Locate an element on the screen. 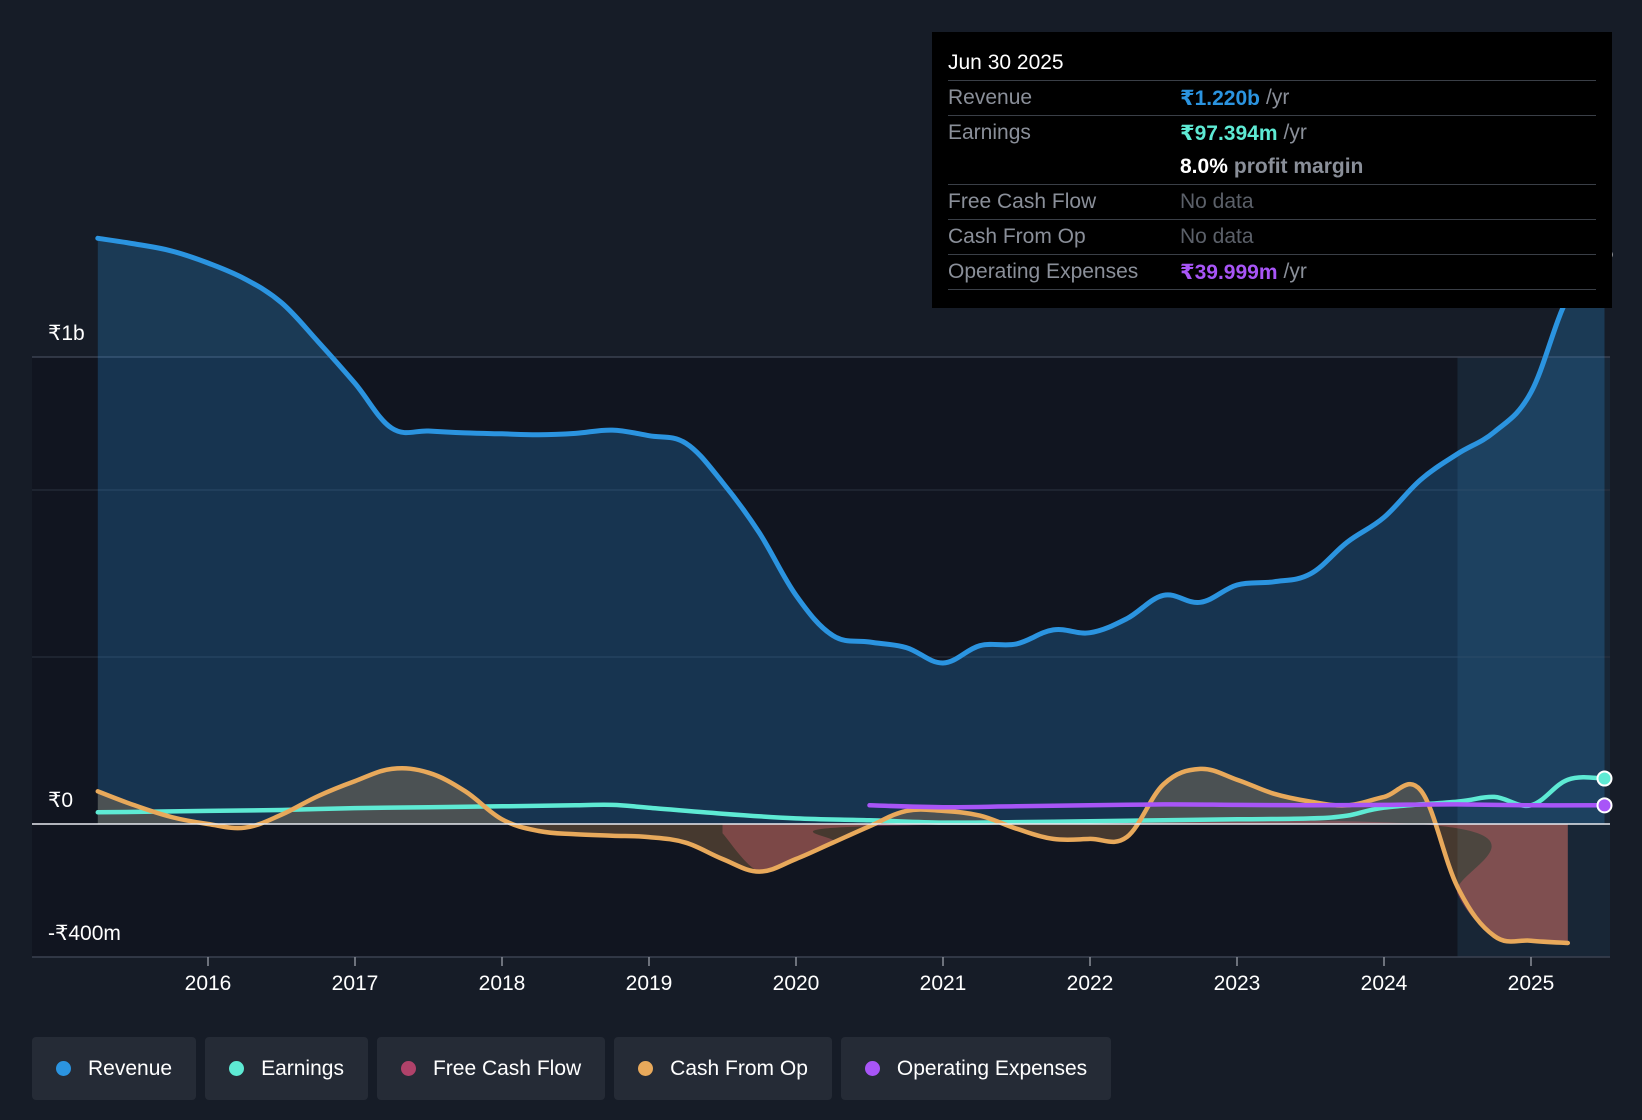 This screenshot has width=1642, height=1120. tooltip-opex-unit: /yr is located at coordinates (1295, 271).